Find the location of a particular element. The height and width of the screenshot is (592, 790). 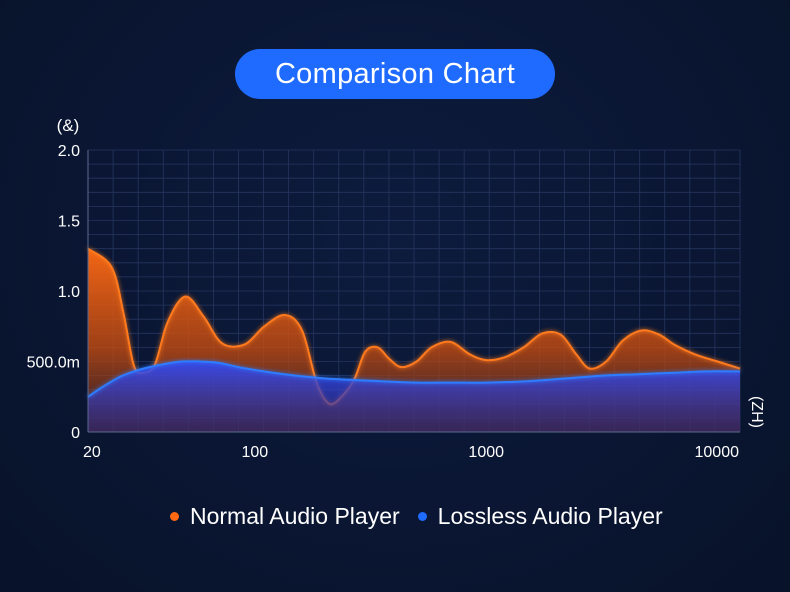

series-area-lossless is located at coordinates (414, 396).